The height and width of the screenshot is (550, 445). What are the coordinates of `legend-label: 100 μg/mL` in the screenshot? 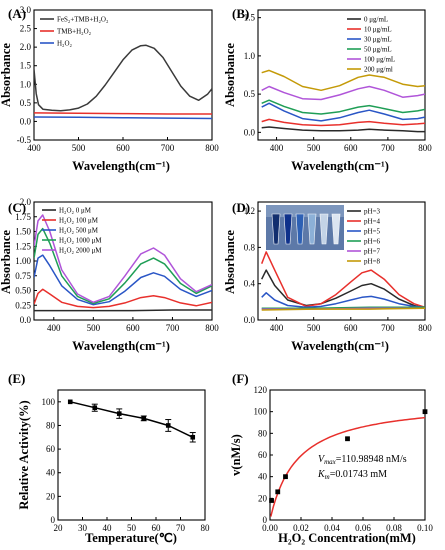 It's located at (379, 60).